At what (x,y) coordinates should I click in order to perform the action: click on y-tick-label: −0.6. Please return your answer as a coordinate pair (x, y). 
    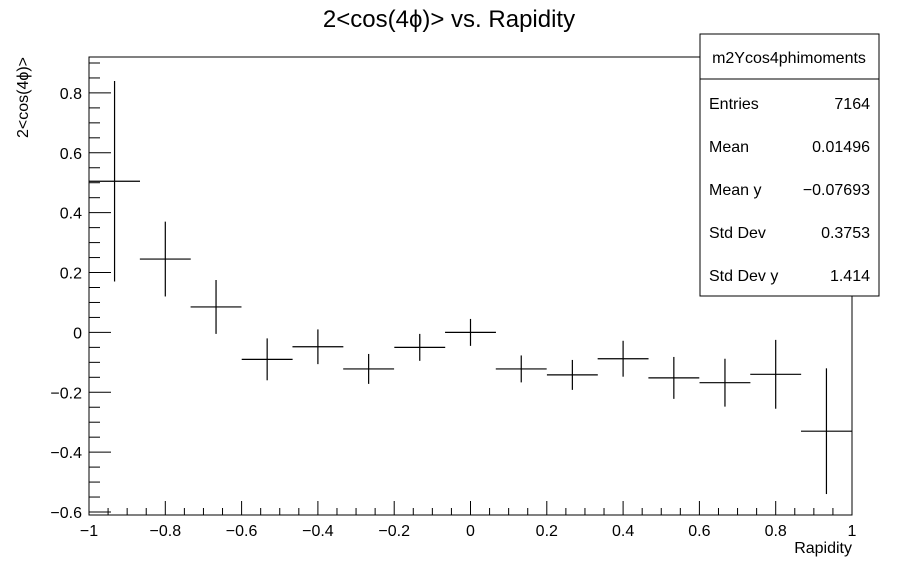
    Looking at the image, I should click on (66, 513).